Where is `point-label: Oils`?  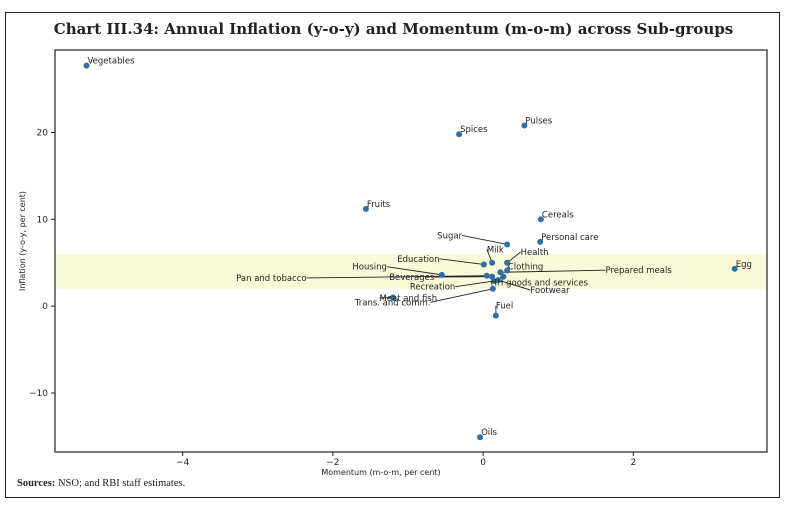 point-label: Oils is located at coordinates (489, 433).